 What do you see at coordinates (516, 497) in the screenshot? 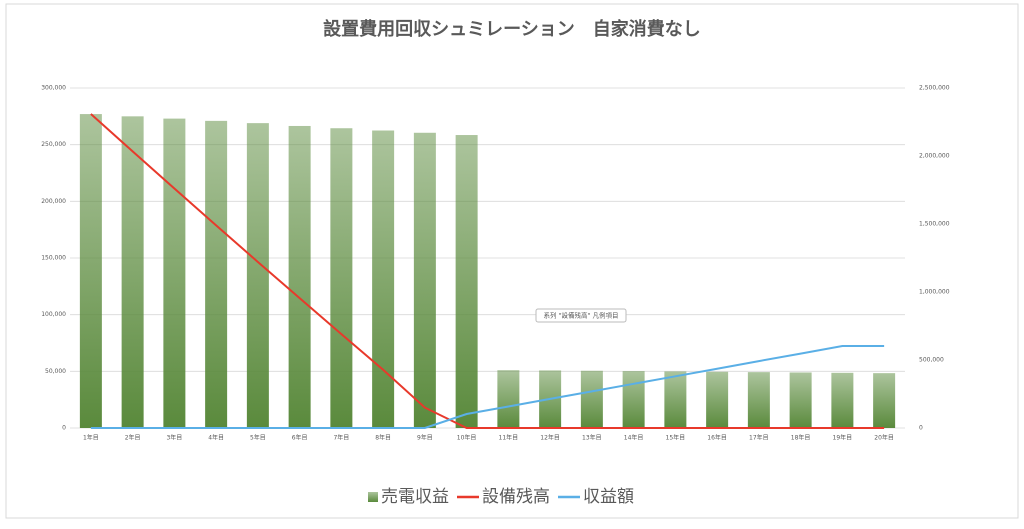
I see `legend-label: 設備残高` at bounding box center [516, 497].